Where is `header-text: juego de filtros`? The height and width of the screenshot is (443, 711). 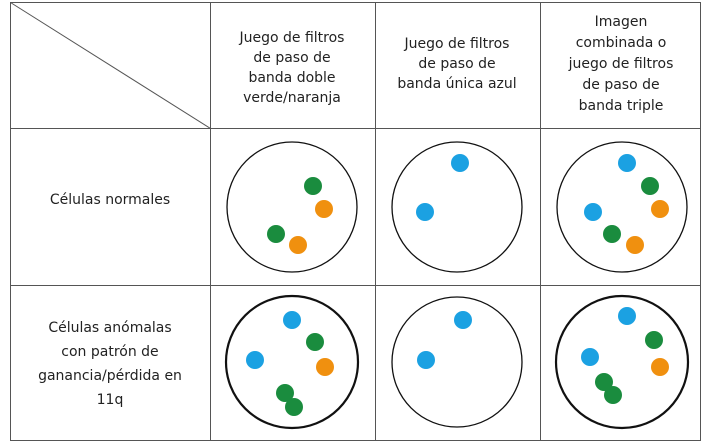
header-text: juego de filtros is located at coordinates (621, 64).